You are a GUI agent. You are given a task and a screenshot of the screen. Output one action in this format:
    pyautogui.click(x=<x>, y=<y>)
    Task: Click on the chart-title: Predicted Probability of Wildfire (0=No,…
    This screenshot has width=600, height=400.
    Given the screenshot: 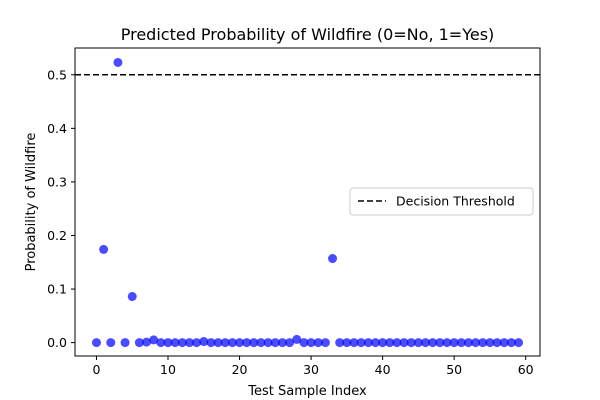 What is the action you would take?
    pyautogui.click(x=308, y=34)
    